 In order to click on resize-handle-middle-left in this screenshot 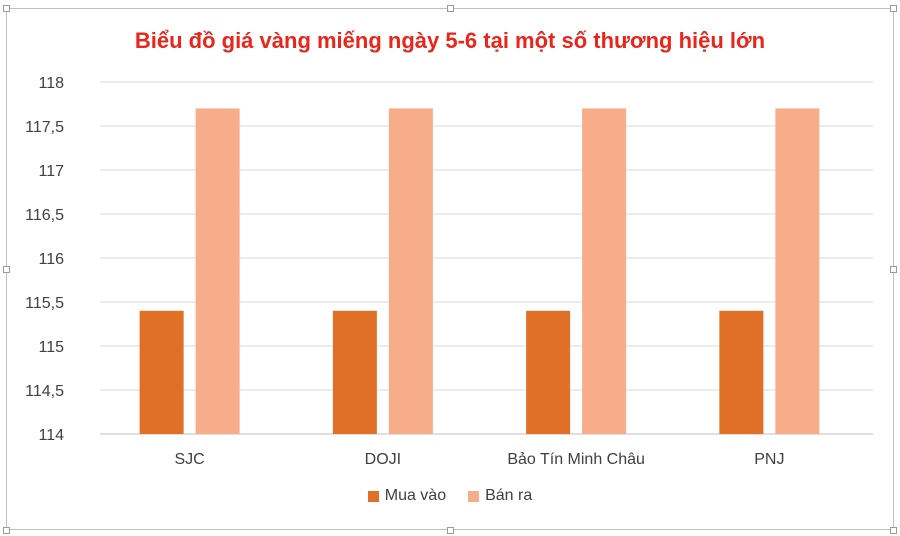, I will do `click(6, 269)`.